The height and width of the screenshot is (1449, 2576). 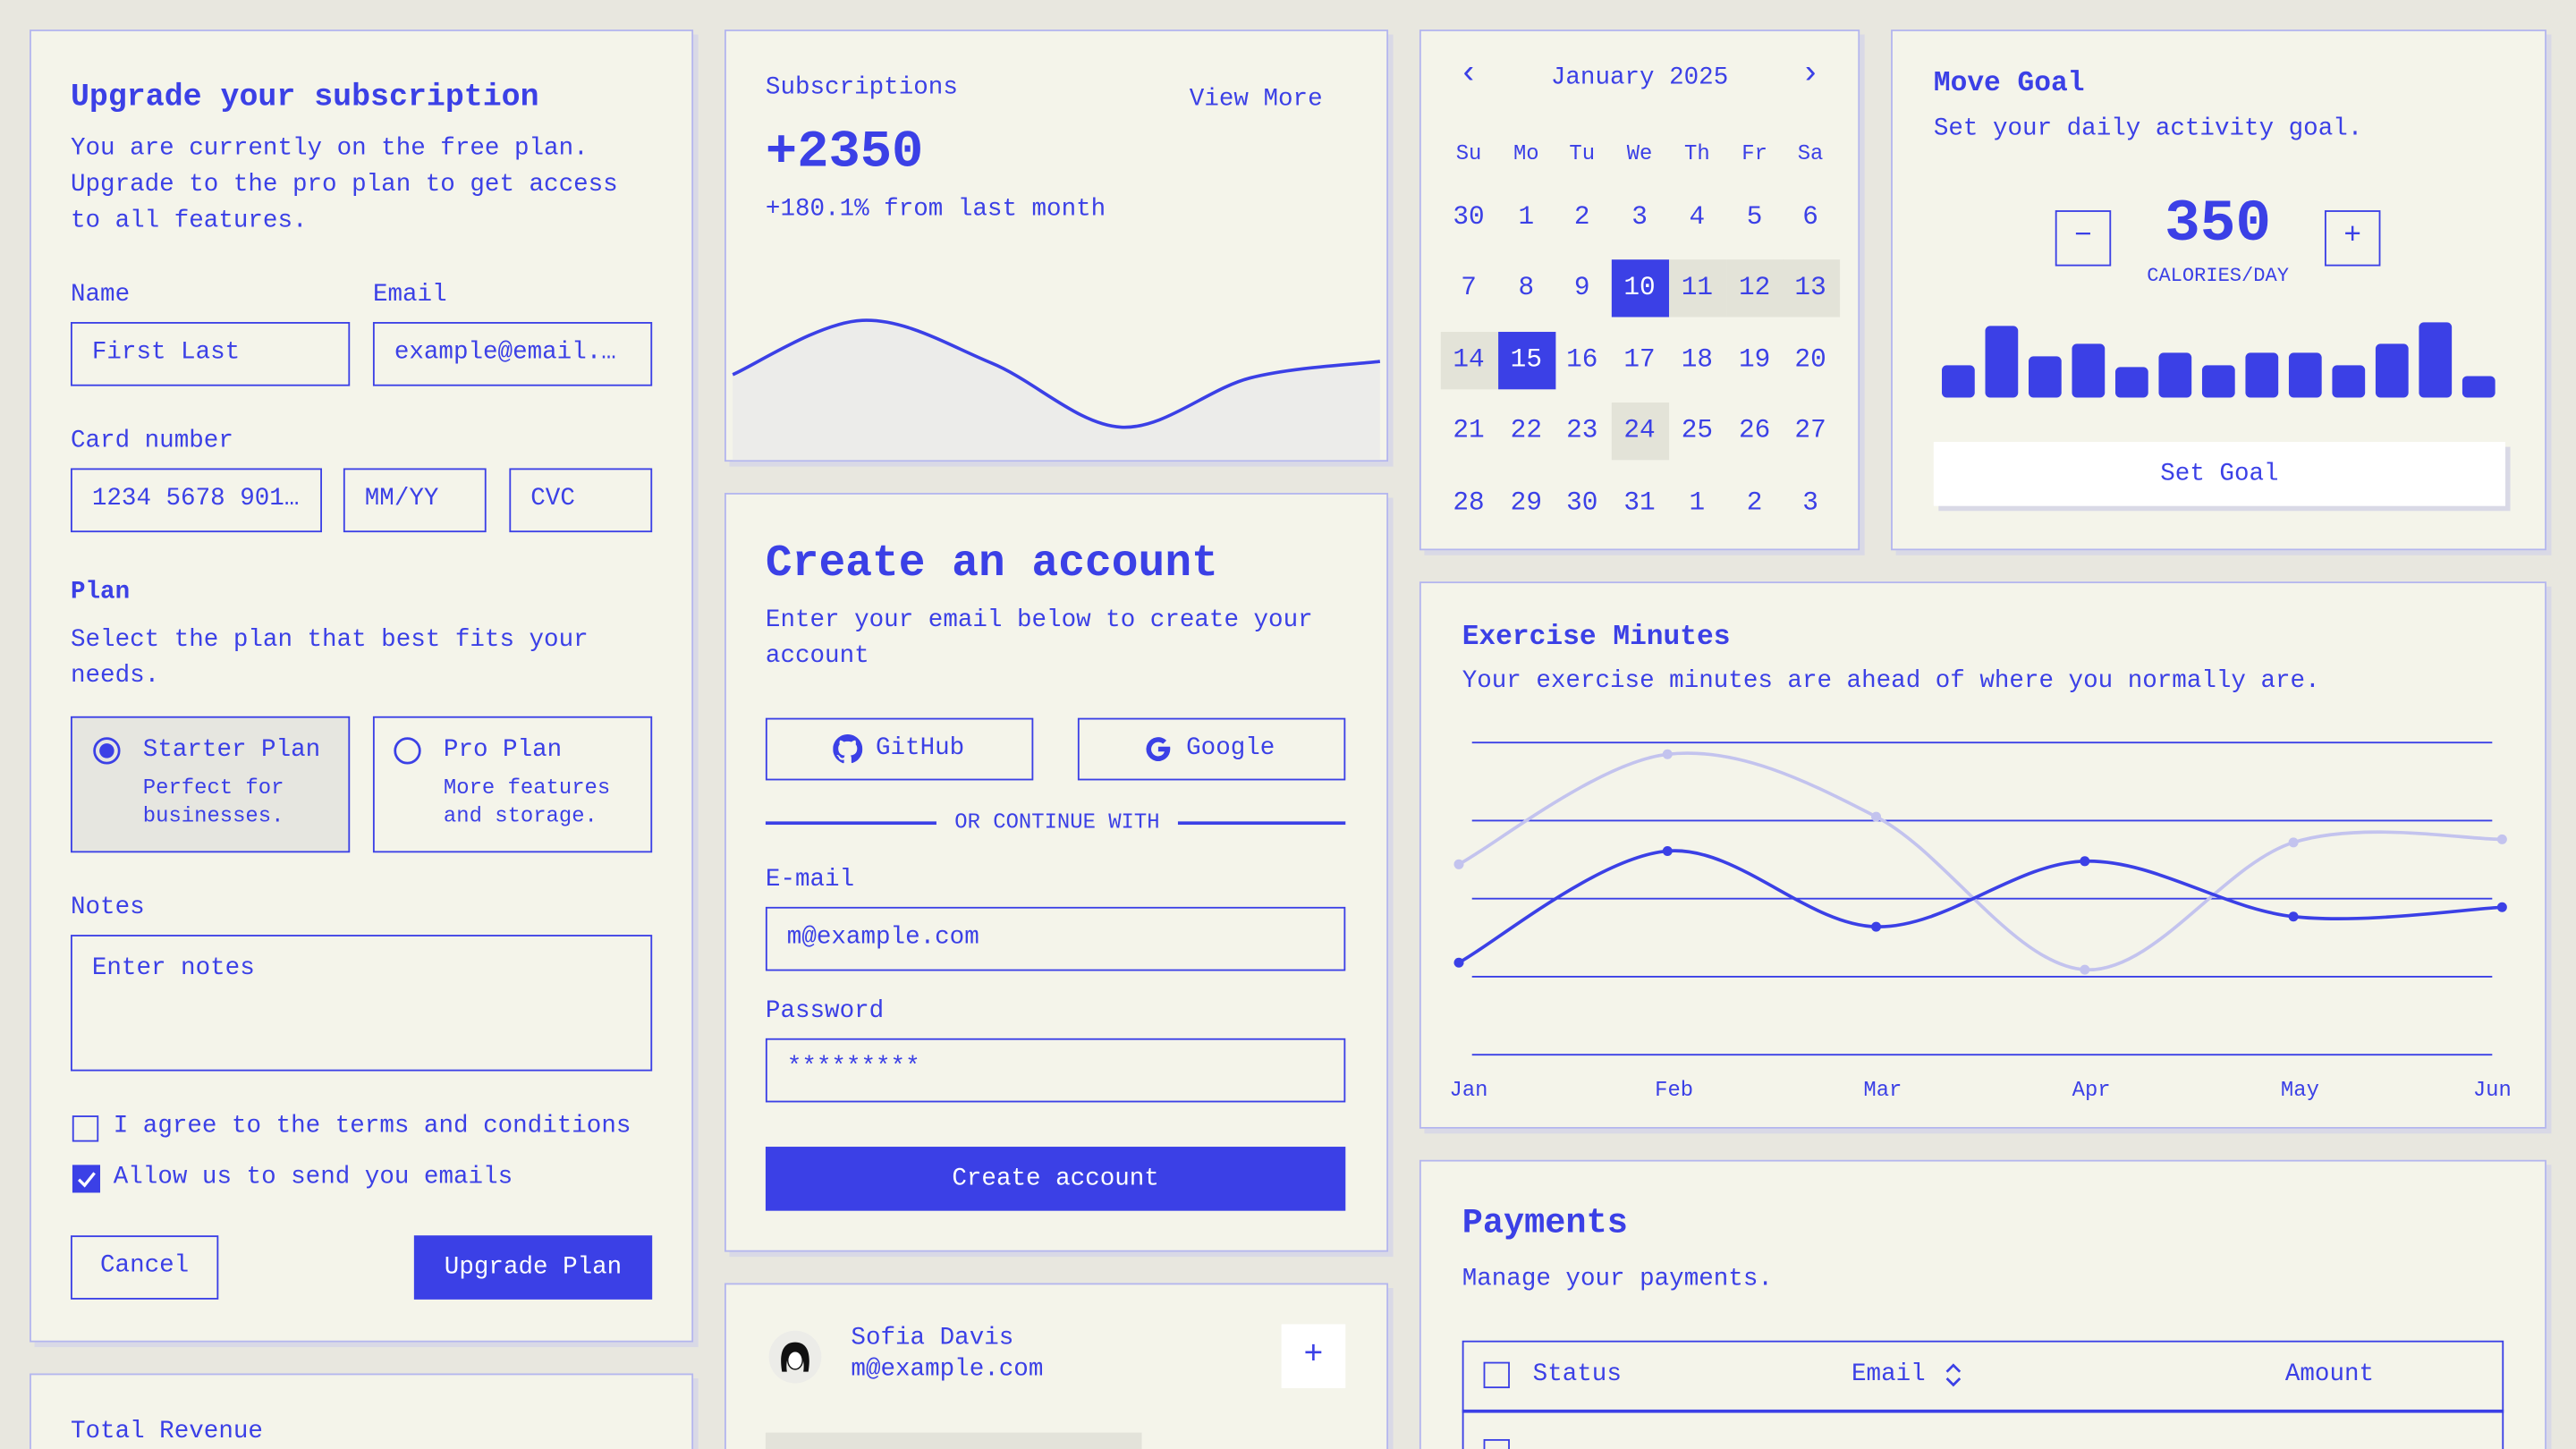 What do you see at coordinates (1639, 358) in the screenshot?
I see `calendar-day: 17` at bounding box center [1639, 358].